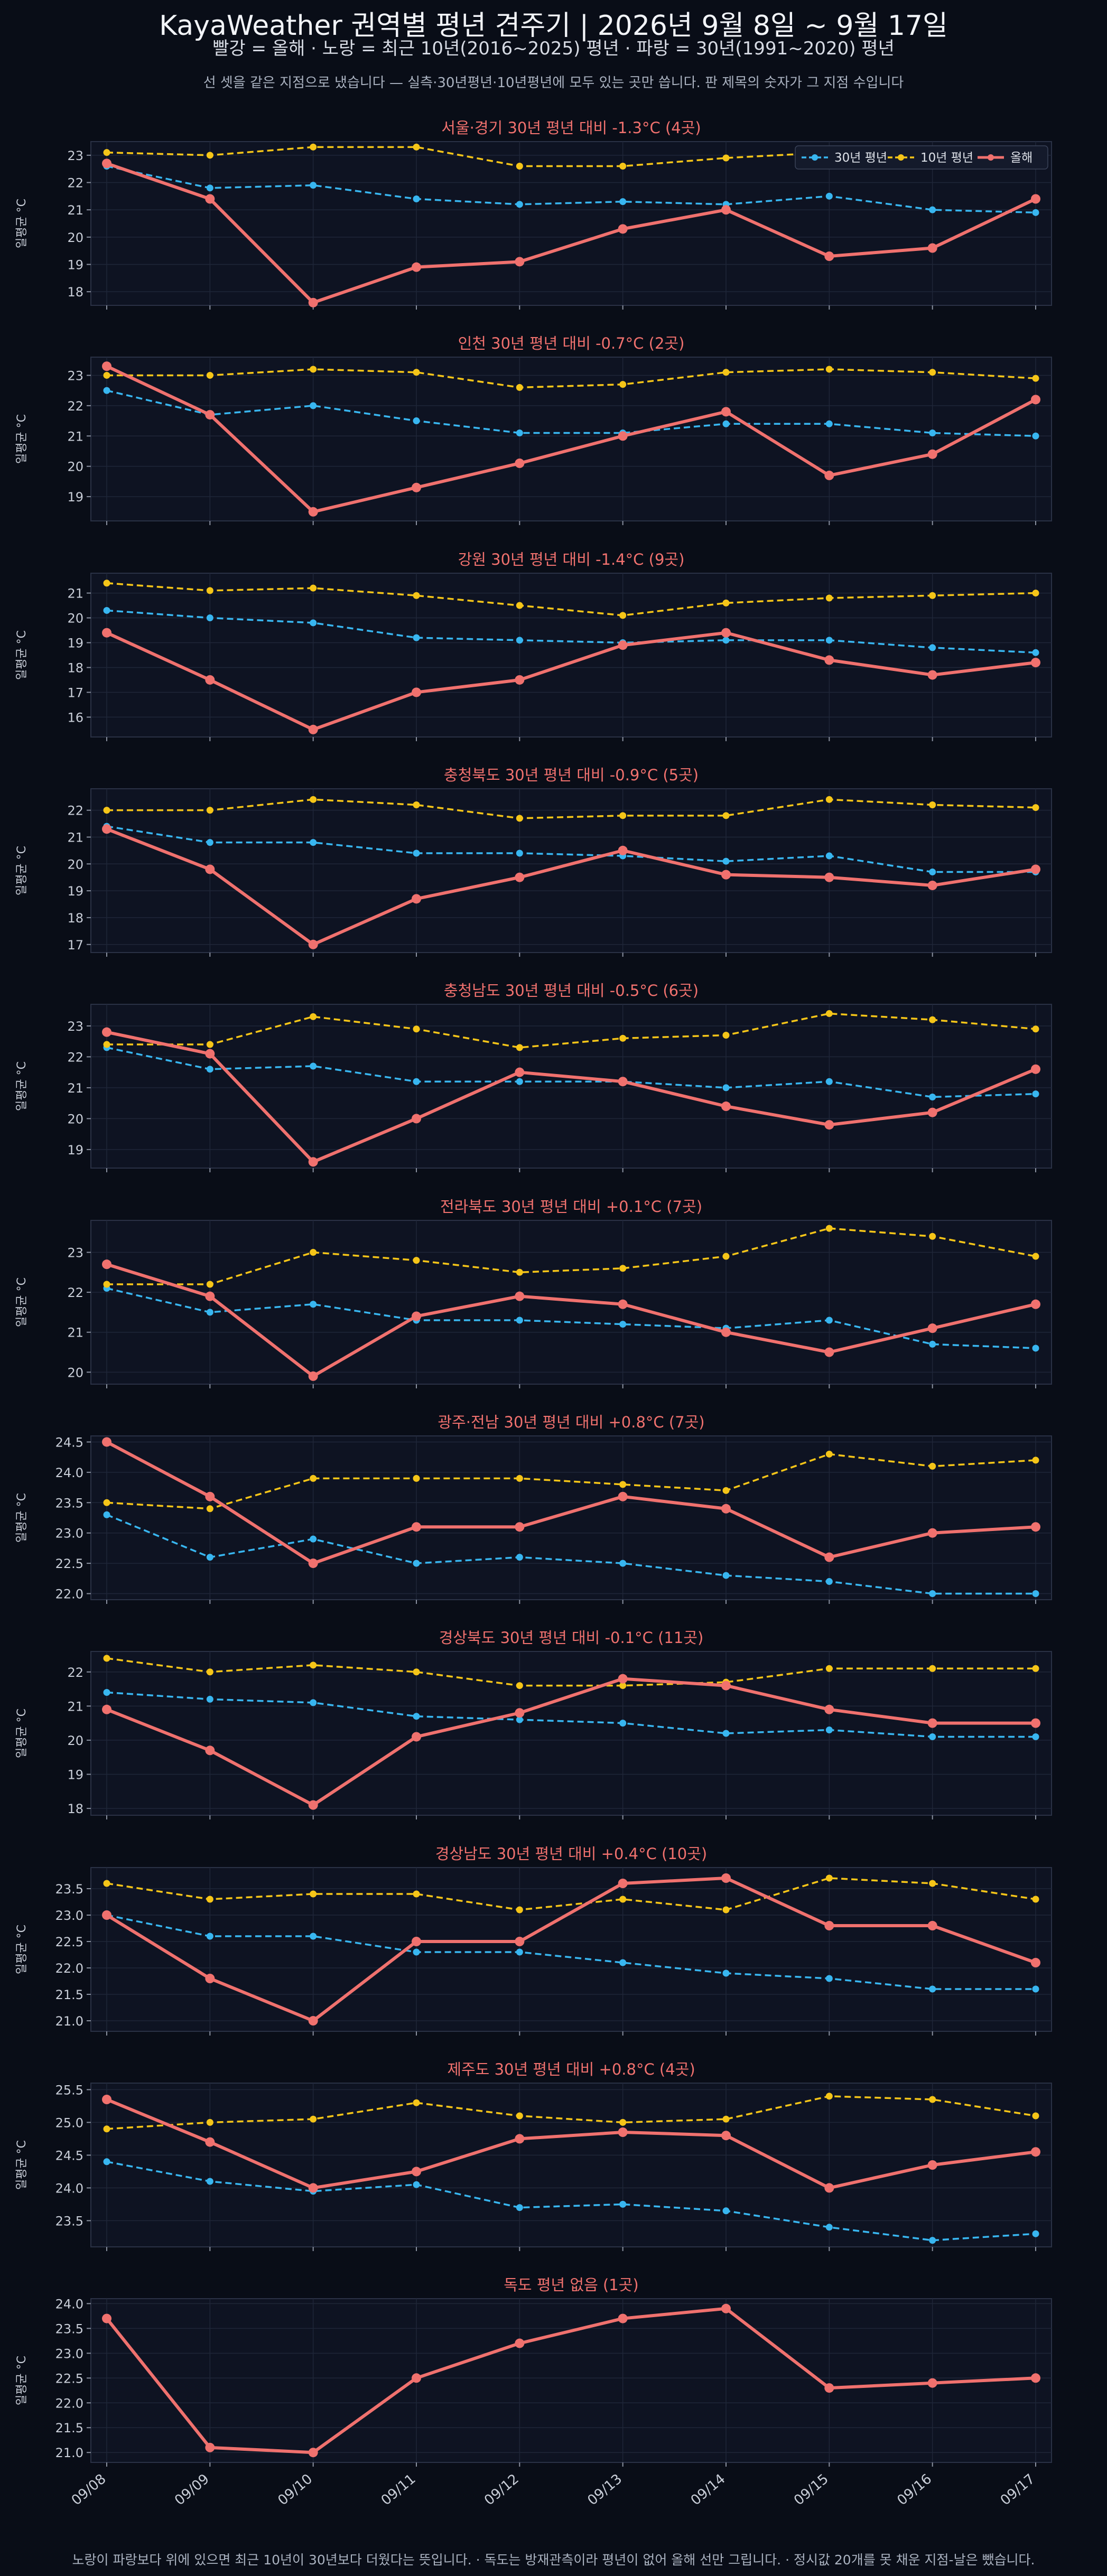 This screenshot has height=2576, width=1107. Describe the element at coordinates (533, 429) in the screenshot. I see `panel-2: 인천 30년 평년 대비 -0.7°C (2곳) 19 20 21 22 23 일평균 °C` at that location.